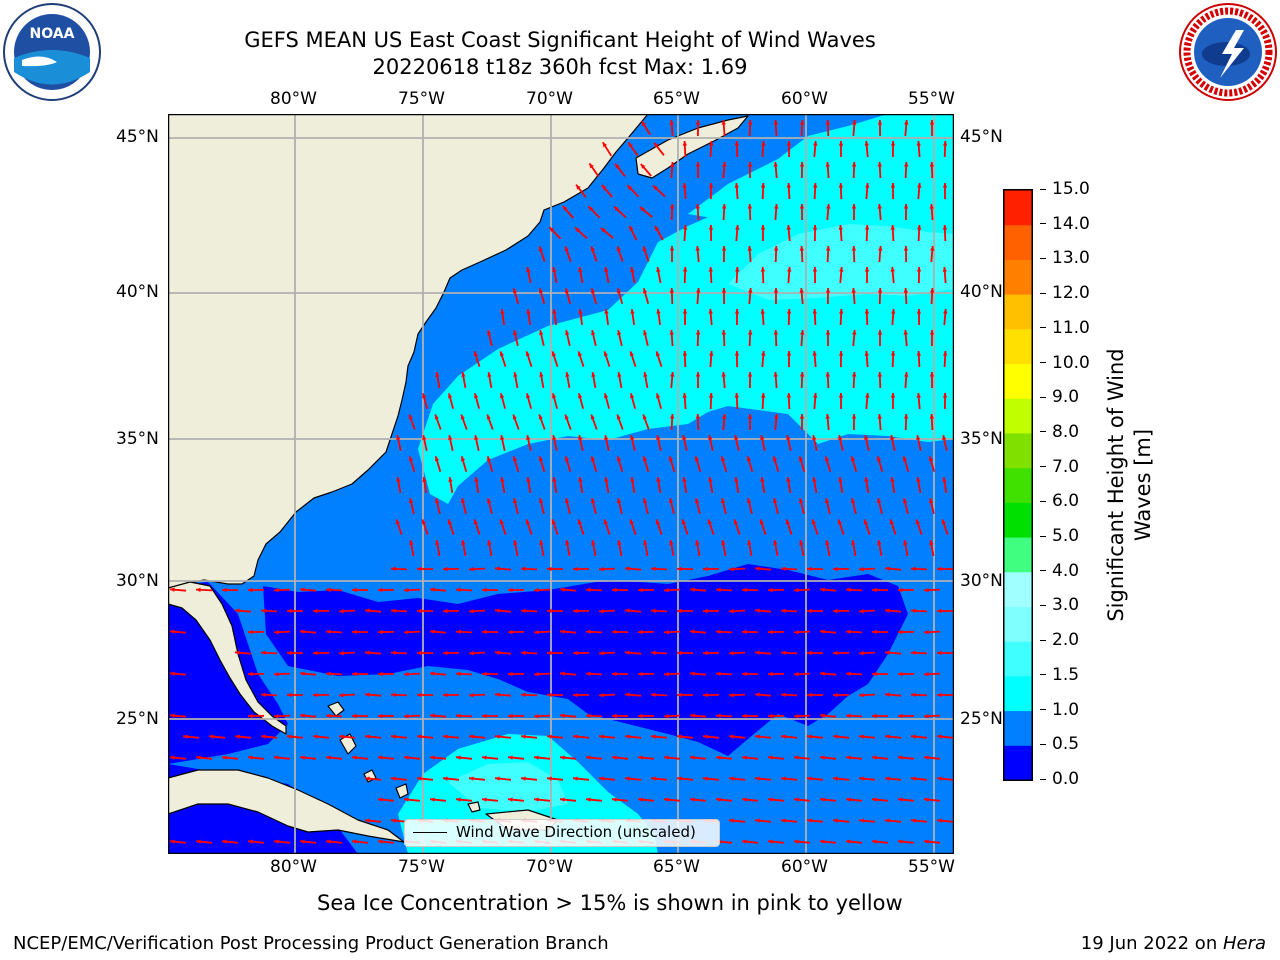 The height and width of the screenshot is (960, 1280). What do you see at coordinates (1065, 363) in the screenshot?
I see `colorbar-tick-label: 10.0` at bounding box center [1065, 363].